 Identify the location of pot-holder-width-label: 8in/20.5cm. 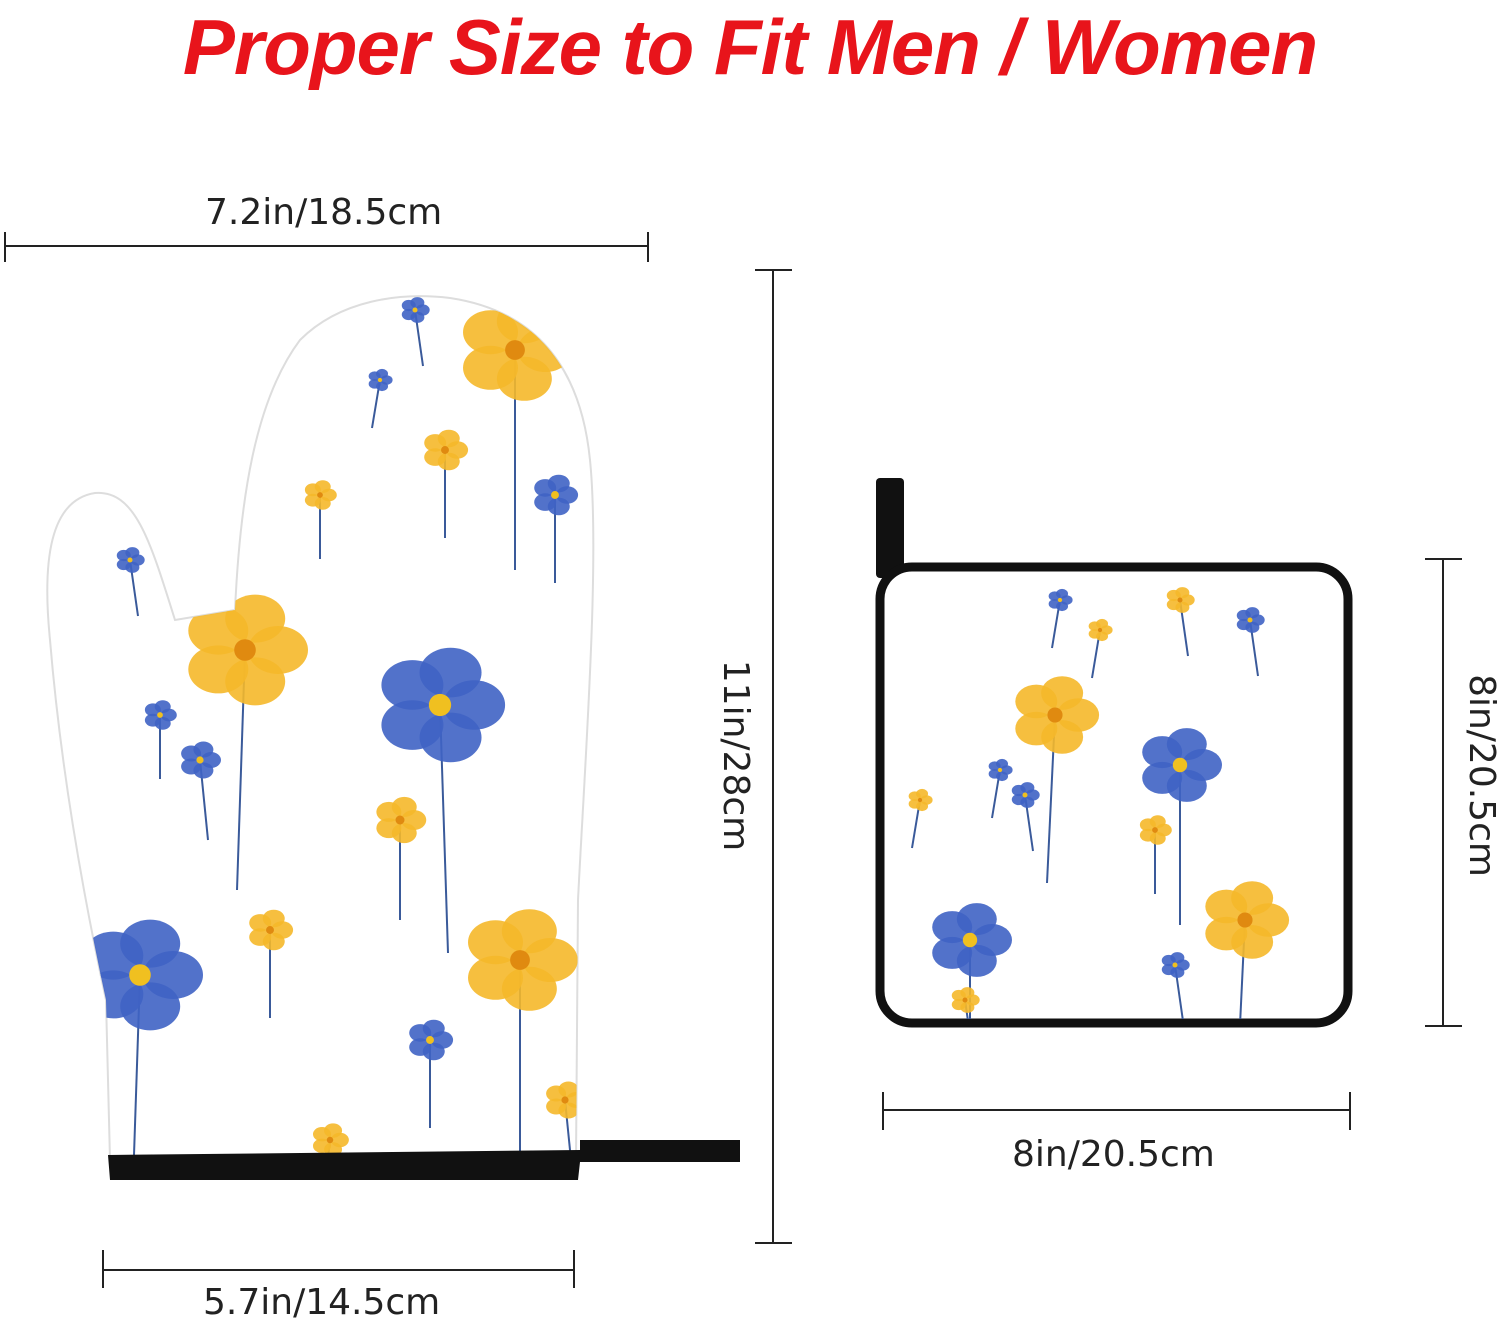
(1113, 1154).